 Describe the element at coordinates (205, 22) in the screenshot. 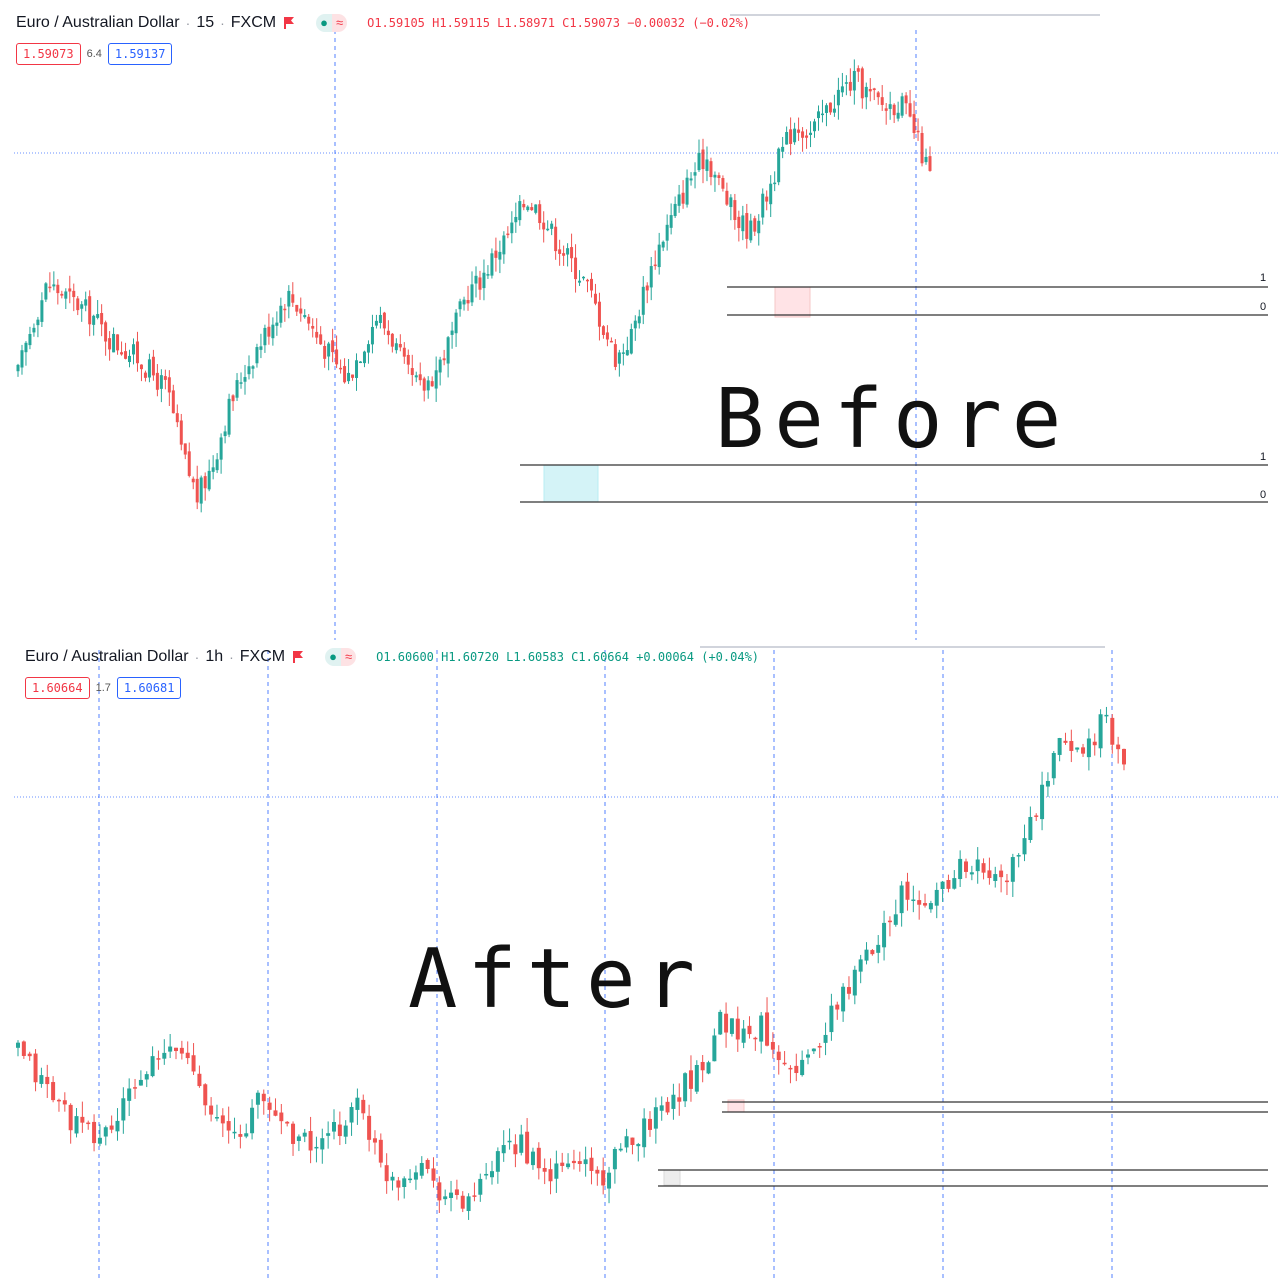

I see `interval-label: 15` at that location.